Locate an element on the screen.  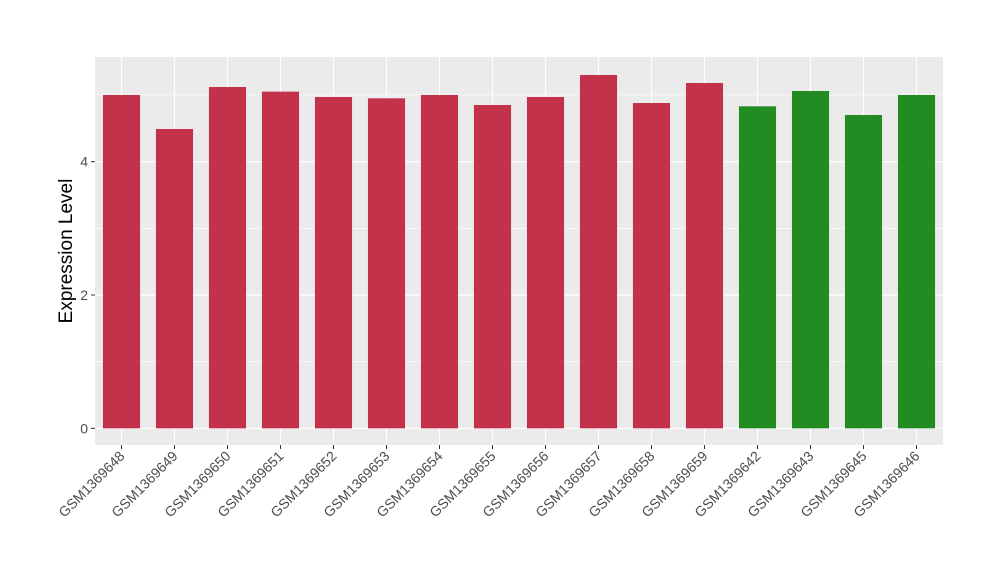
y-axis-label: Expression Level is located at coordinates (66, 251).